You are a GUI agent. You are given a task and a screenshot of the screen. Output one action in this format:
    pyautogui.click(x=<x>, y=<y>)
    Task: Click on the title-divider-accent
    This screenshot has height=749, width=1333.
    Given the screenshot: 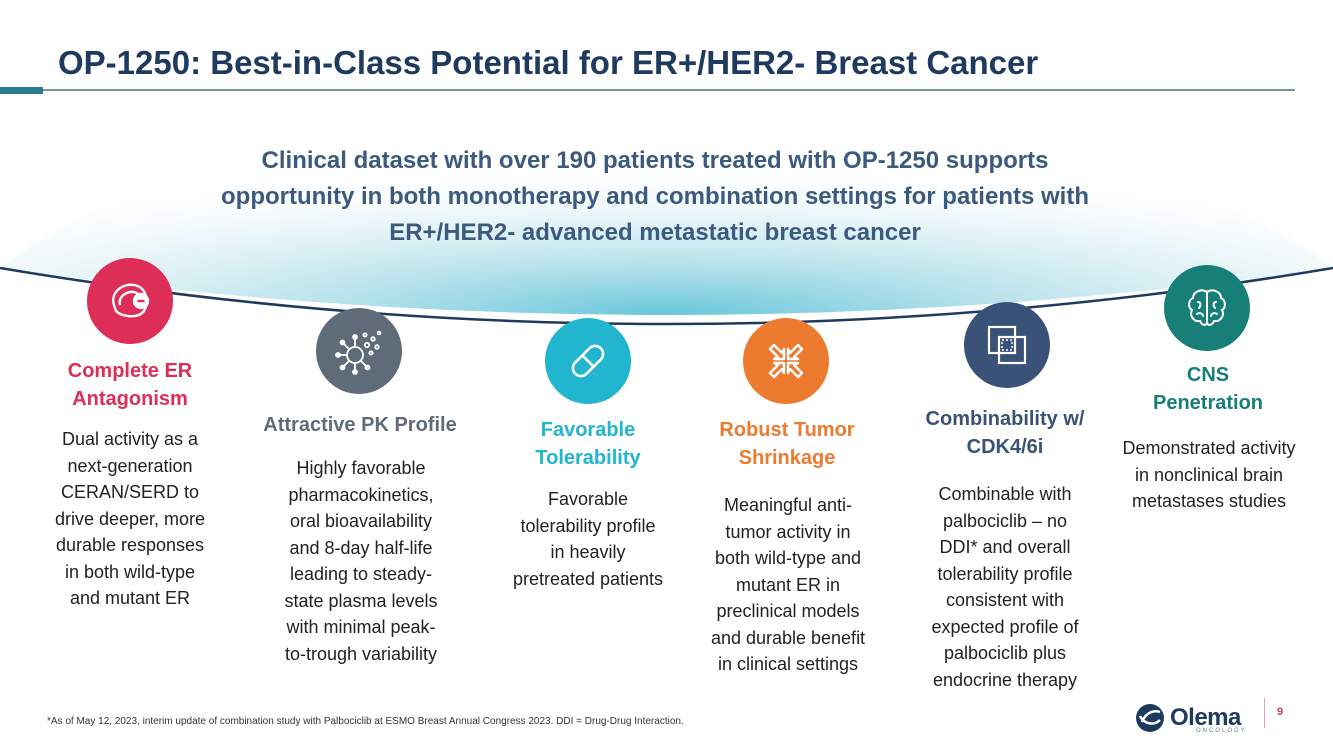 What is the action you would take?
    pyautogui.click(x=21, y=90)
    